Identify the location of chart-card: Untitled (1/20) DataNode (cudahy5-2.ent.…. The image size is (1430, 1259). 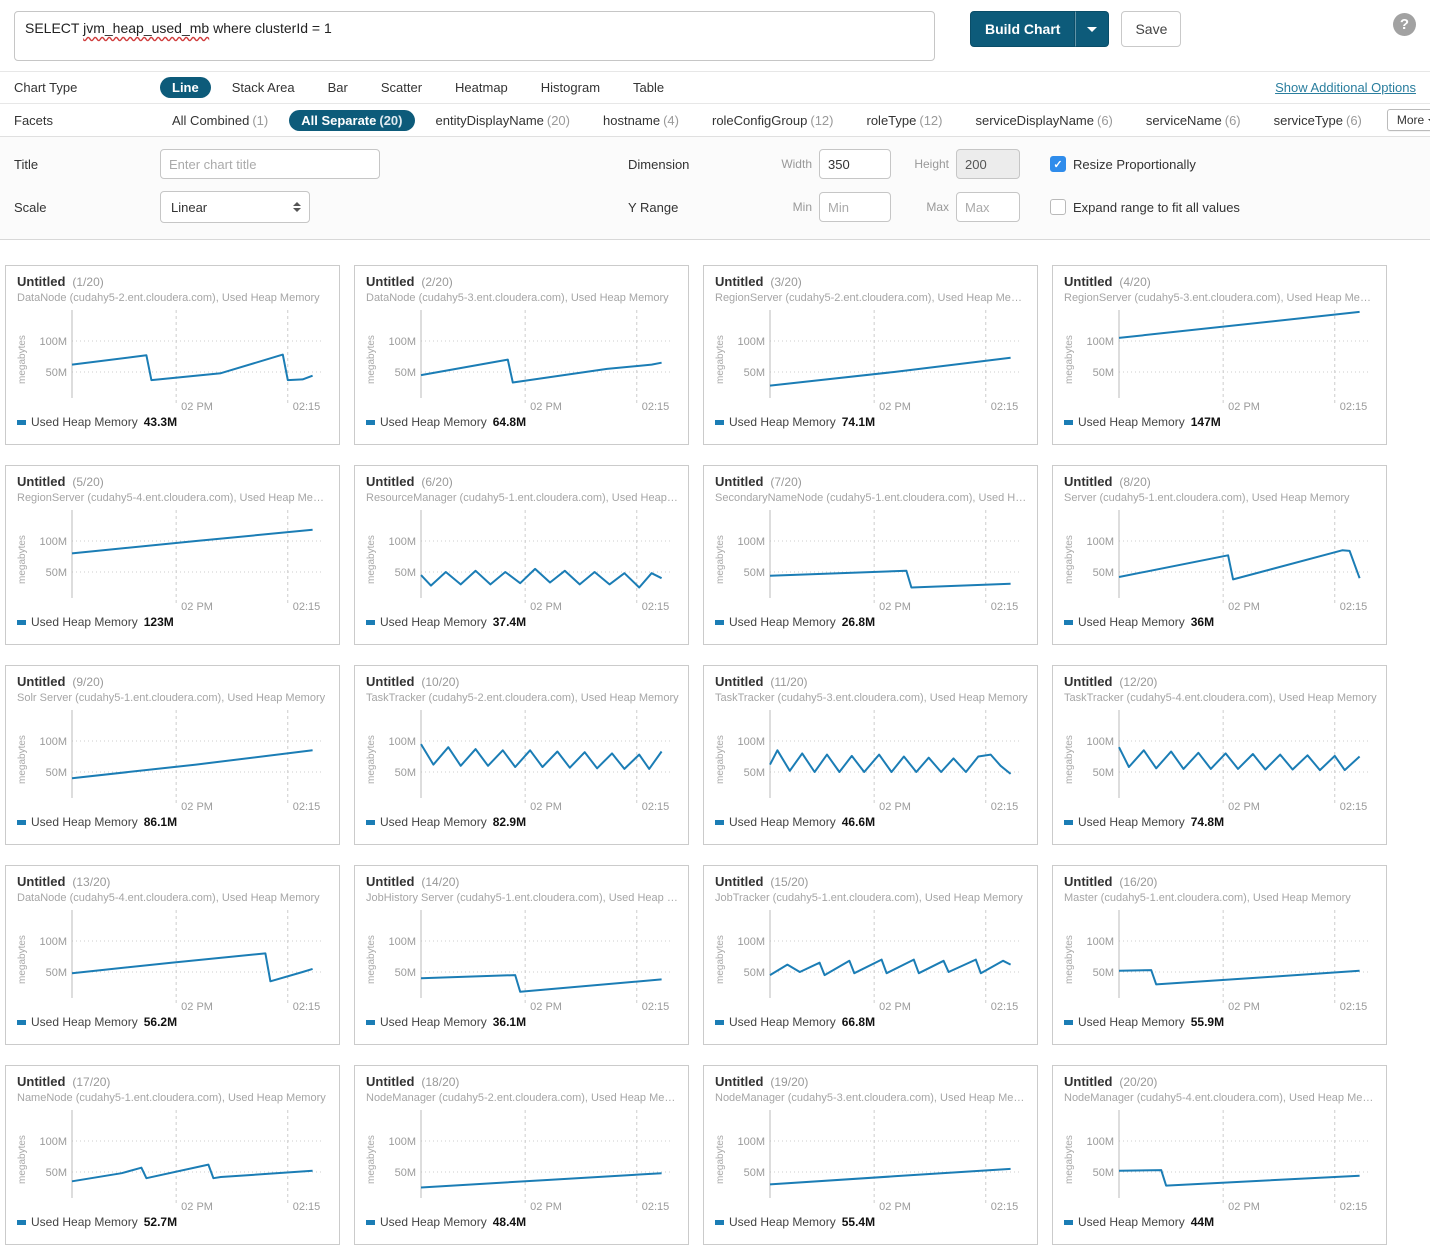
(172, 355).